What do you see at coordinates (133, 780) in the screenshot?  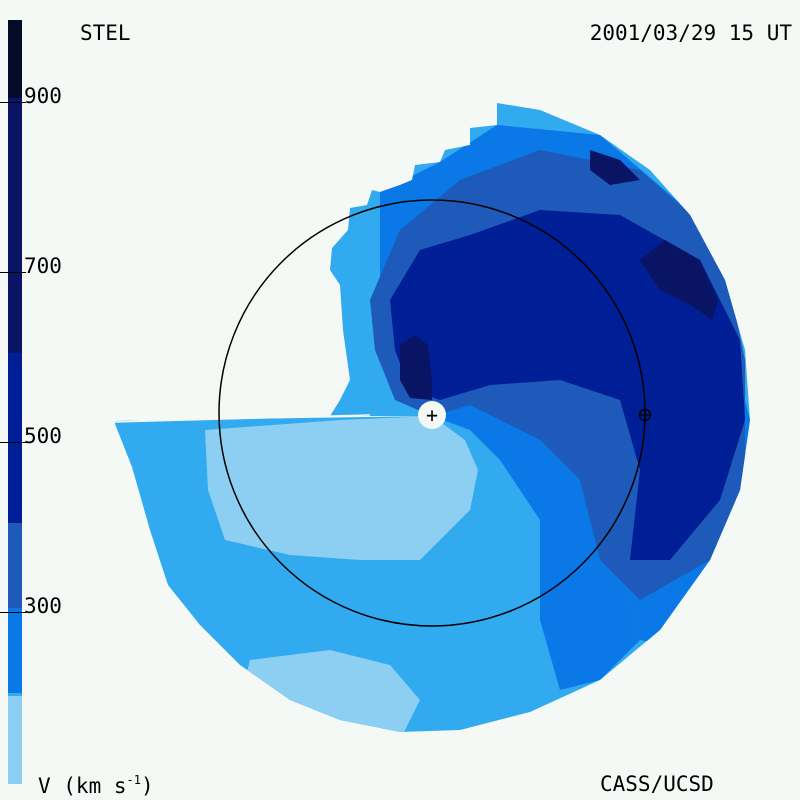 I see `units-exponent: -1` at bounding box center [133, 780].